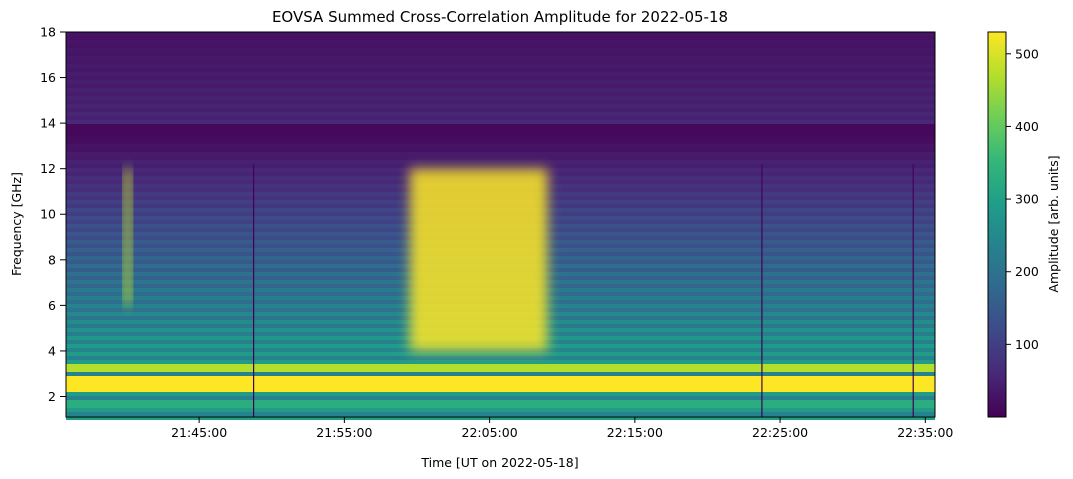  I want to click on x-axis-label: Time [UT on 2022-05-18], so click(499, 462).